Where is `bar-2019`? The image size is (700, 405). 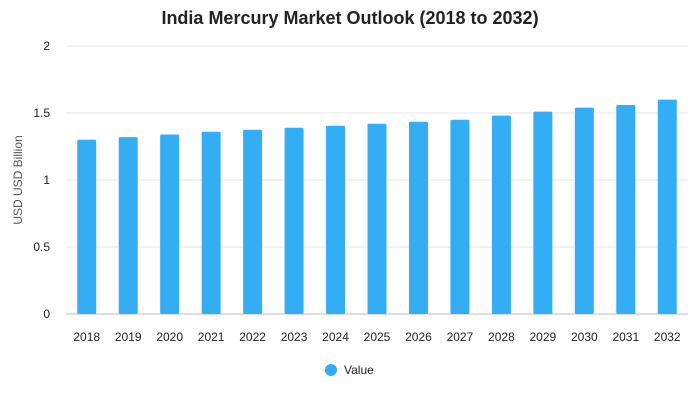
bar-2019 is located at coordinates (128, 225).